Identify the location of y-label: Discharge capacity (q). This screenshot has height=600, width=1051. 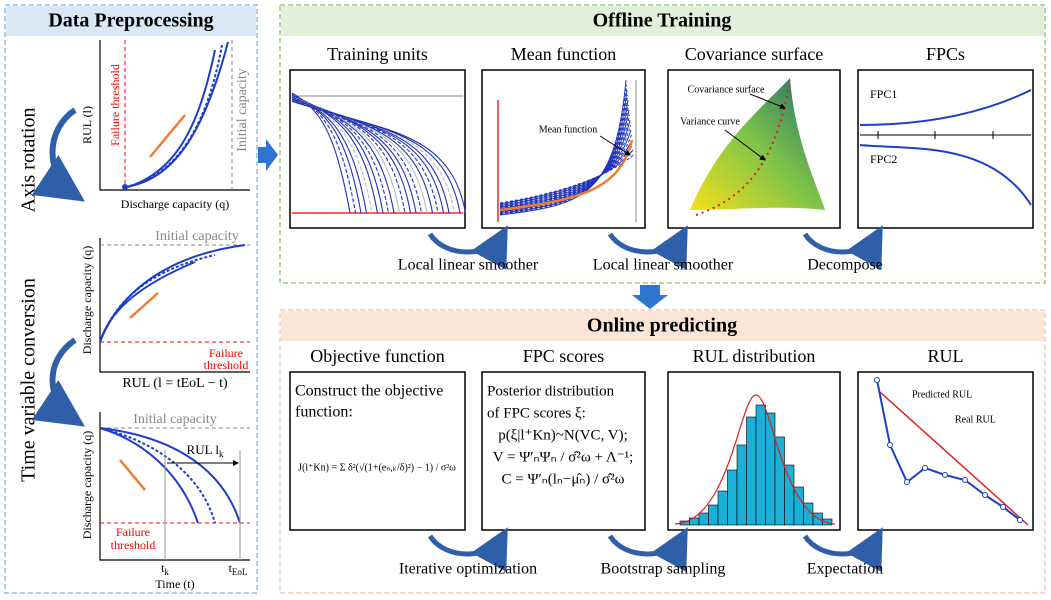
(87, 300).